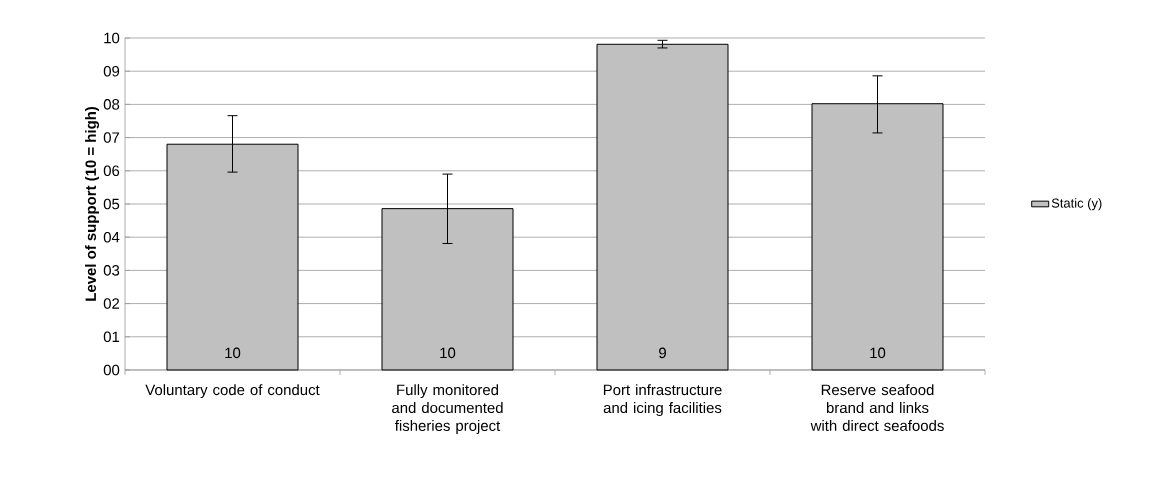 This screenshot has width=1153, height=485. What do you see at coordinates (111, 204) in the screenshot?
I see `y-tick-label: 05` at bounding box center [111, 204].